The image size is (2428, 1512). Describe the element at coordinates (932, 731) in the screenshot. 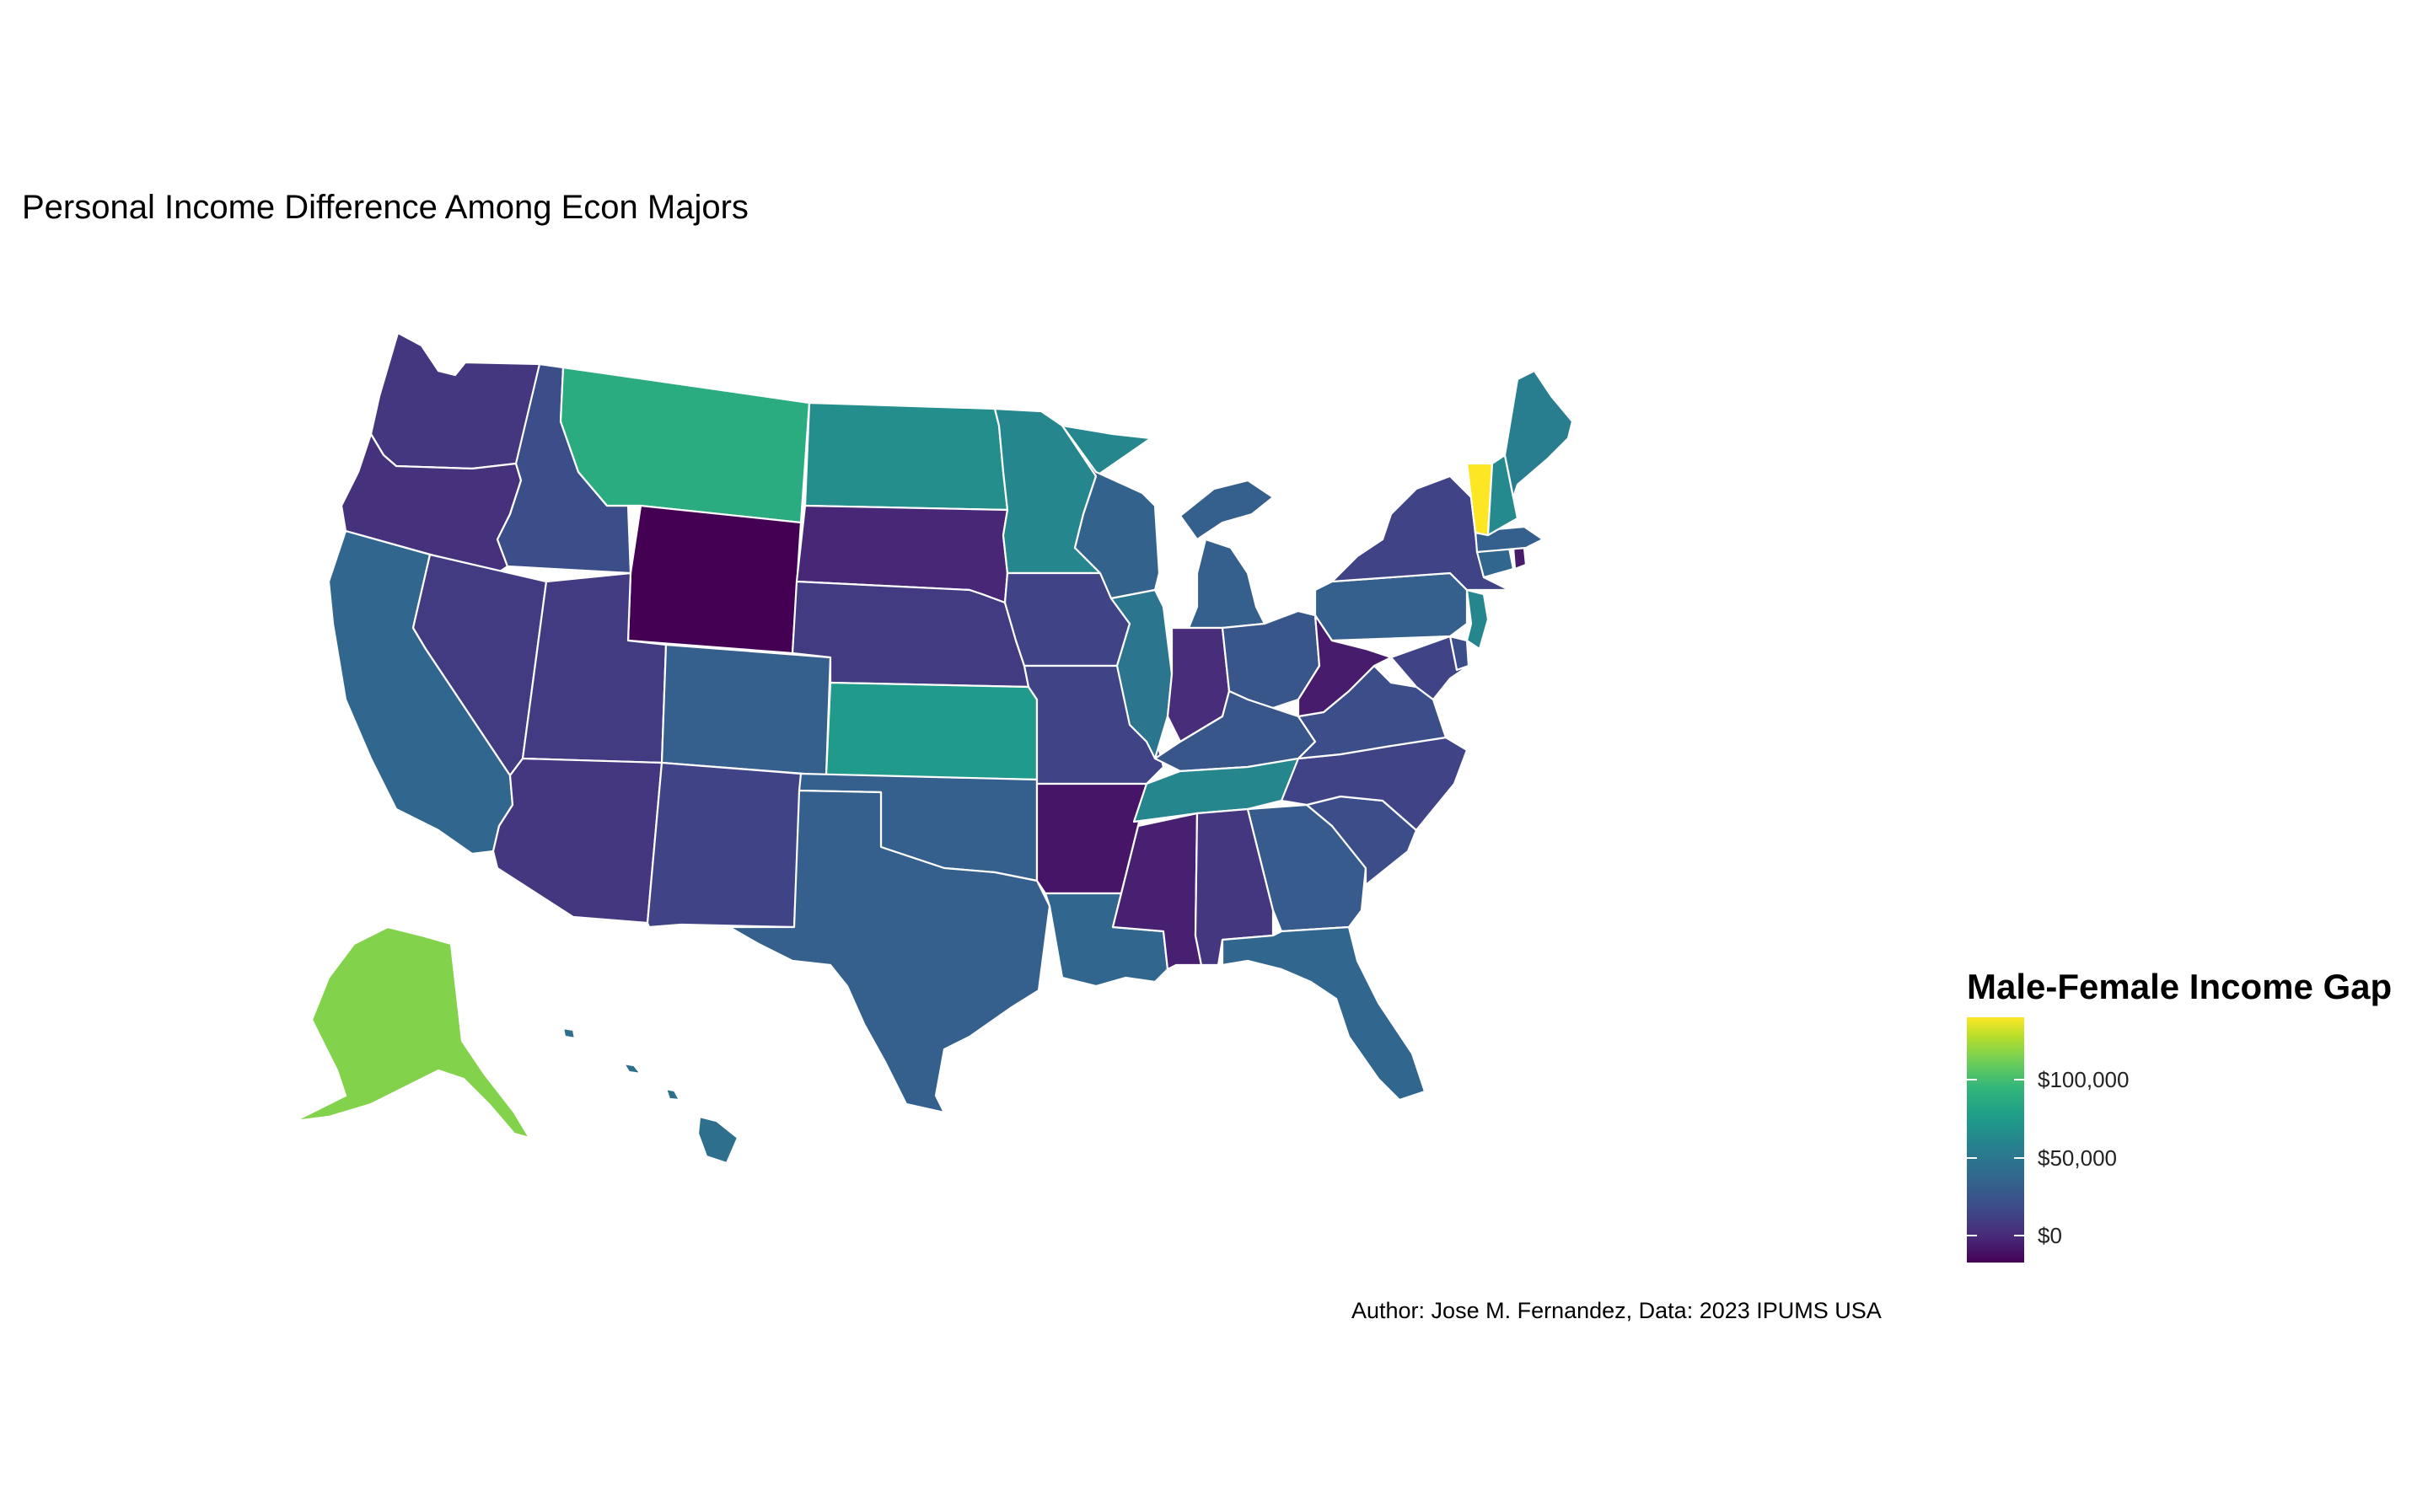

I see `state-ks` at that location.